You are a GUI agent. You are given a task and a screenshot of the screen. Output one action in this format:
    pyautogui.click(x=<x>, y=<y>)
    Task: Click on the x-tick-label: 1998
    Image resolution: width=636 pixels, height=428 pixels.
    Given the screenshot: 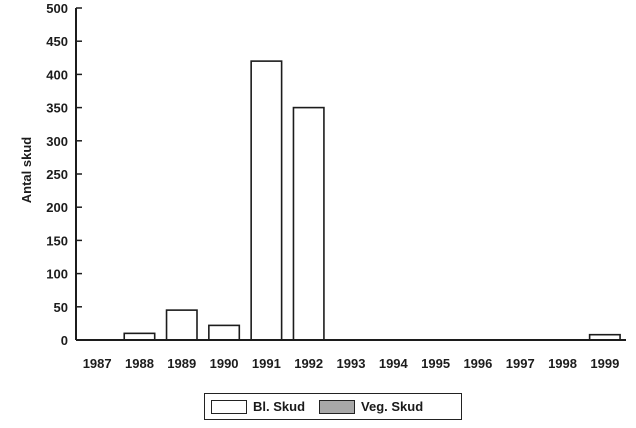 What is the action you would take?
    pyautogui.click(x=562, y=363)
    